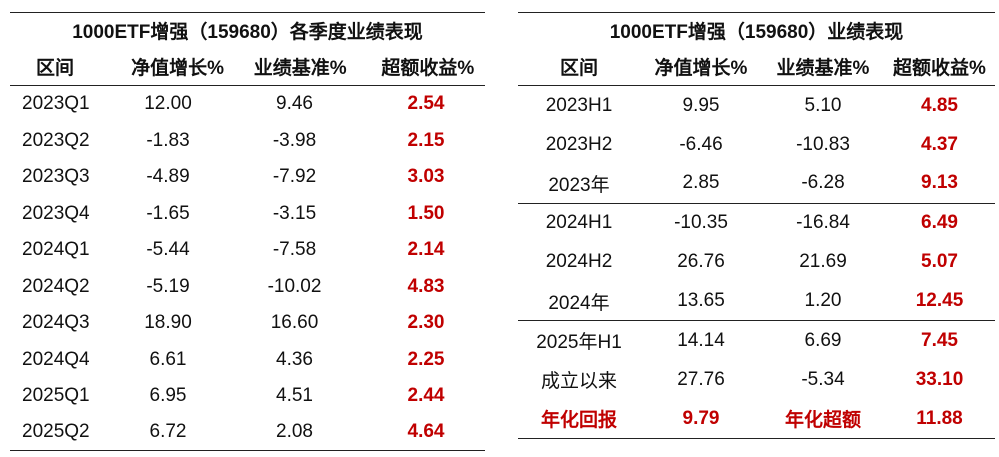 The height and width of the screenshot is (457, 999). Describe the element at coordinates (56, 177) in the screenshot. I see `period-cell: 2023Q3` at that location.